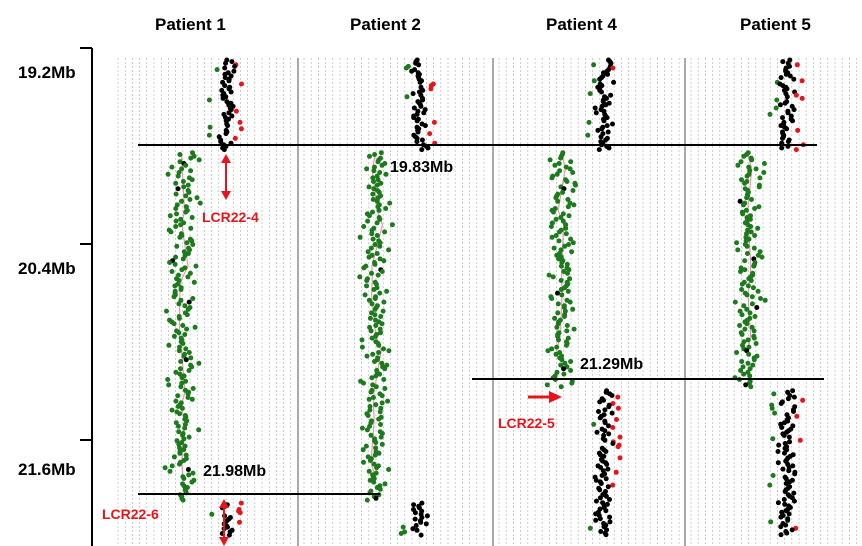 The width and height of the screenshot is (862, 546). What do you see at coordinates (526, 423) in the screenshot?
I see `lcr22-5-label: LCR22-5` at bounding box center [526, 423].